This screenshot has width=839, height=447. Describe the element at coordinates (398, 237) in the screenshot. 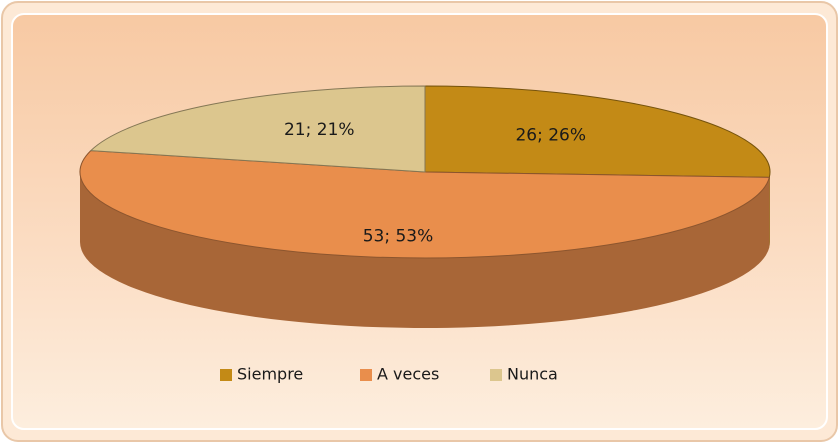

I see `data-label: 53; 53%` at that location.